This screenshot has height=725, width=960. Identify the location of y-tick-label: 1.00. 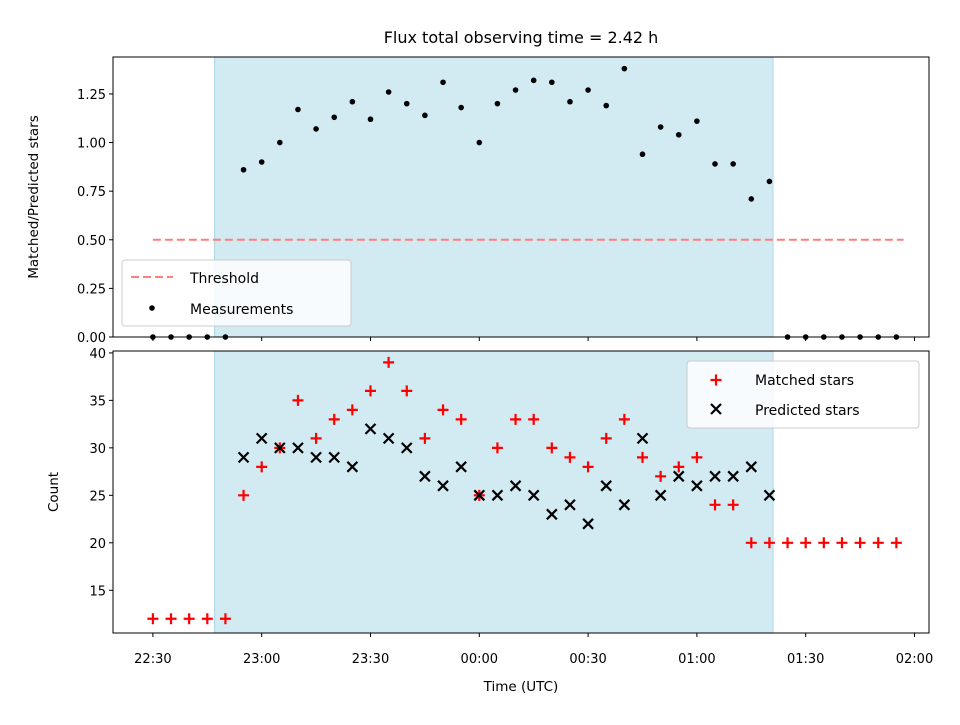
(91, 144).